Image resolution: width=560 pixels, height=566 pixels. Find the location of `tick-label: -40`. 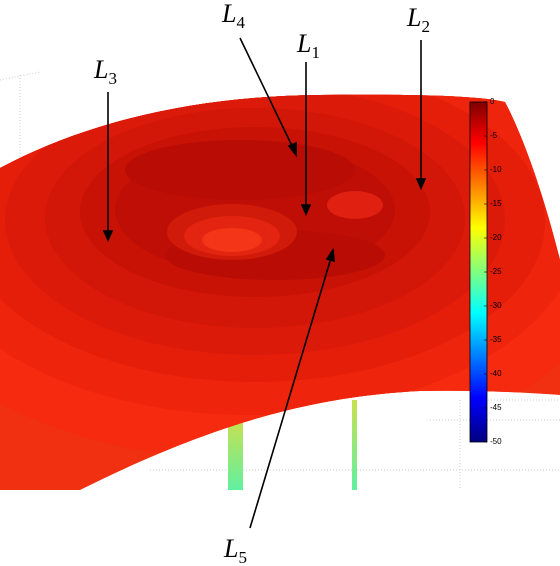

tick-label: -40 is located at coordinates (496, 373).